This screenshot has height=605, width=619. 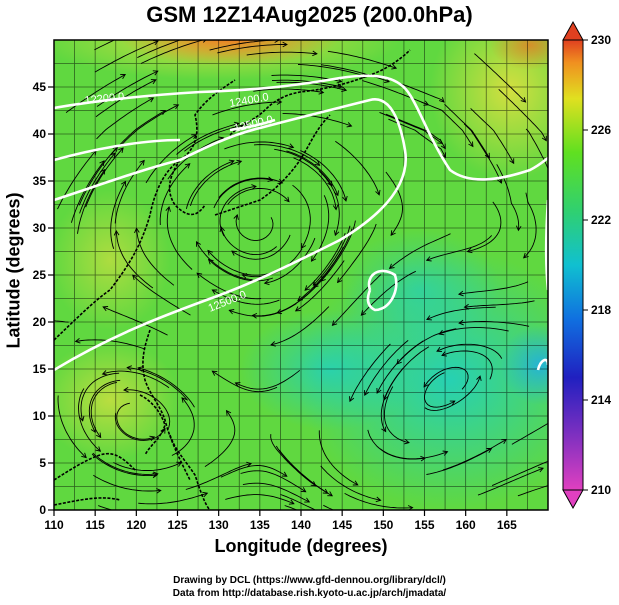 What do you see at coordinates (601, 310) in the screenshot?
I see `colorbar-tick-label: 218` at bounding box center [601, 310].